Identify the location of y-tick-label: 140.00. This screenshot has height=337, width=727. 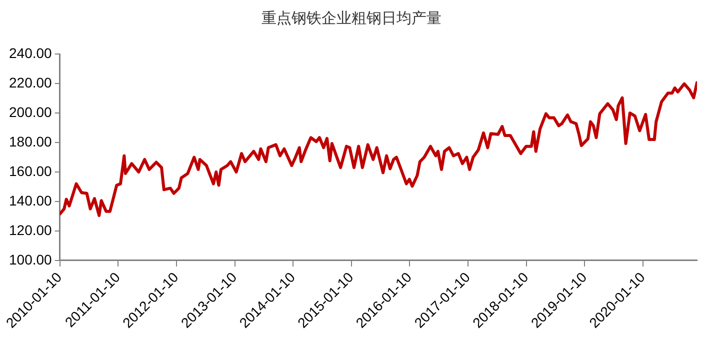
(30, 200).